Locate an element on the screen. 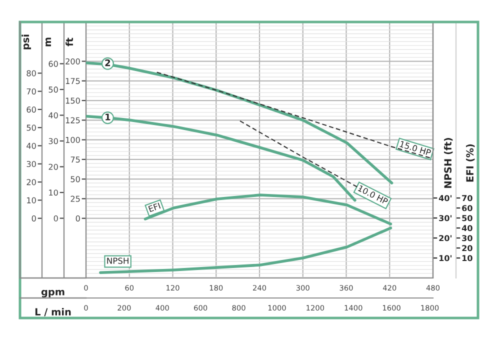  y-tick-label: 20 is located at coordinates (467, 248).